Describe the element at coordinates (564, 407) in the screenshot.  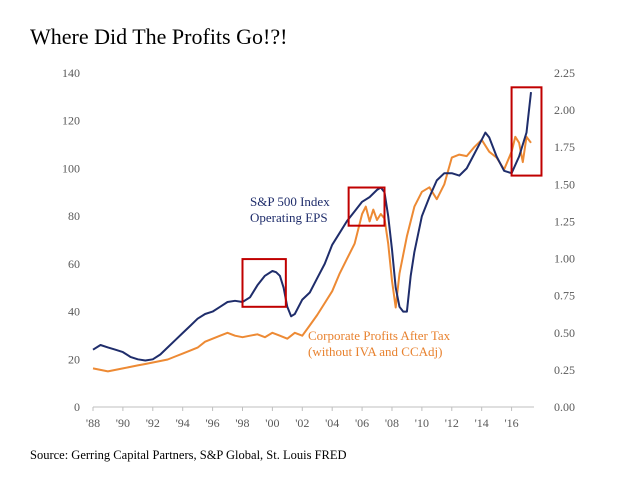
I see `right-tick-label: 0.00` at that location.